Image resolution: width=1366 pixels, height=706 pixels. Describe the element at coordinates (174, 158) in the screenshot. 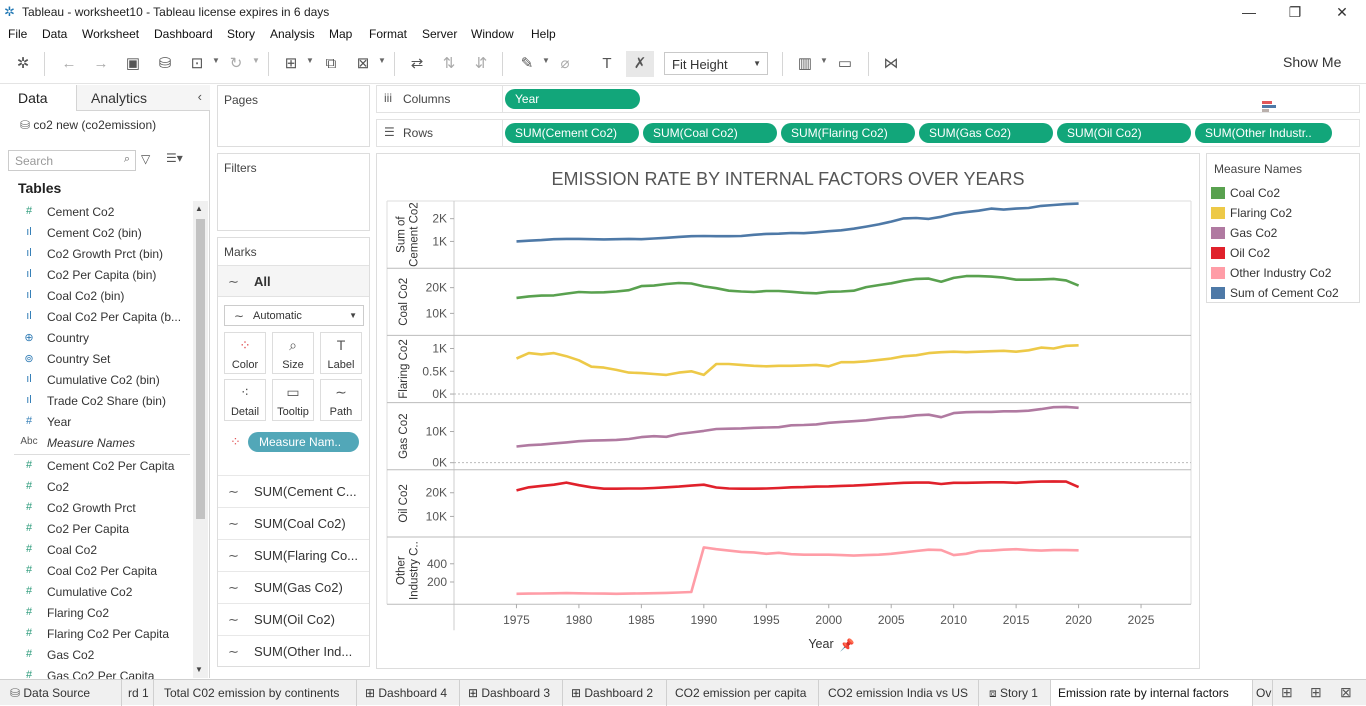

I see `view-options-icon: ☰▾` at that location.